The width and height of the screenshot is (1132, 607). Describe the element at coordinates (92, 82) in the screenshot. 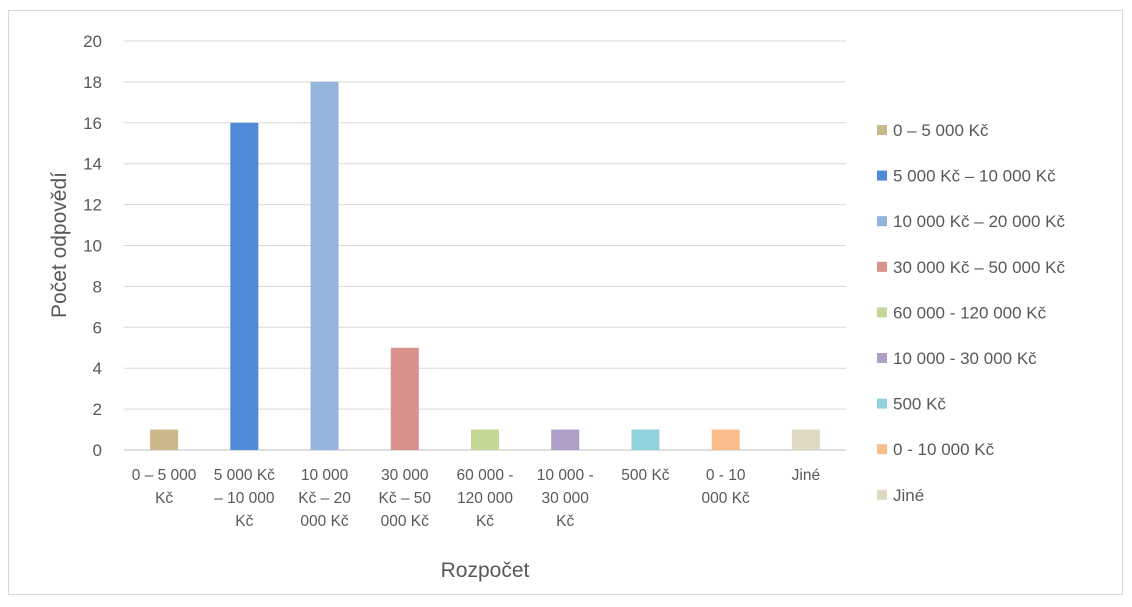

I see `y-tick-label: 18` at that location.